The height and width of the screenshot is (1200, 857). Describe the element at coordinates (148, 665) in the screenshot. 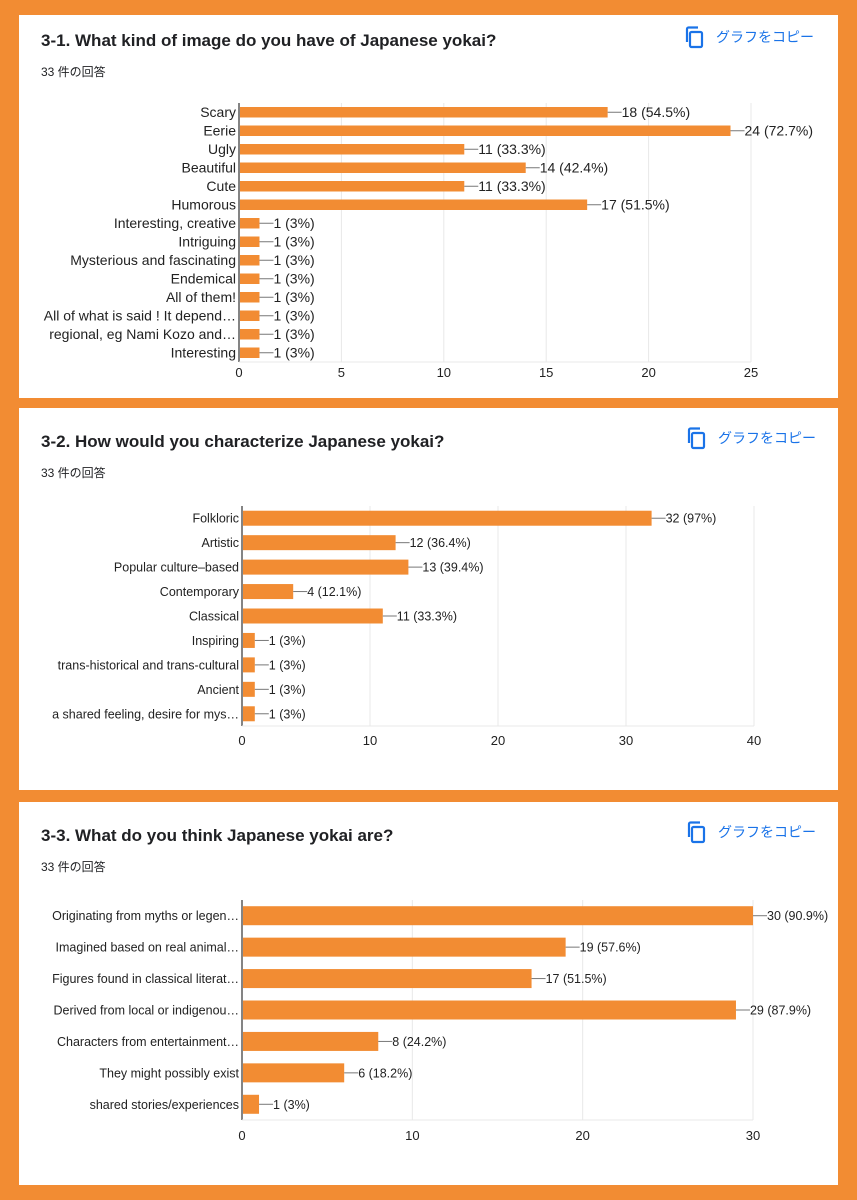

I see `category-label: trans-historical and trans-cultural` at that location.